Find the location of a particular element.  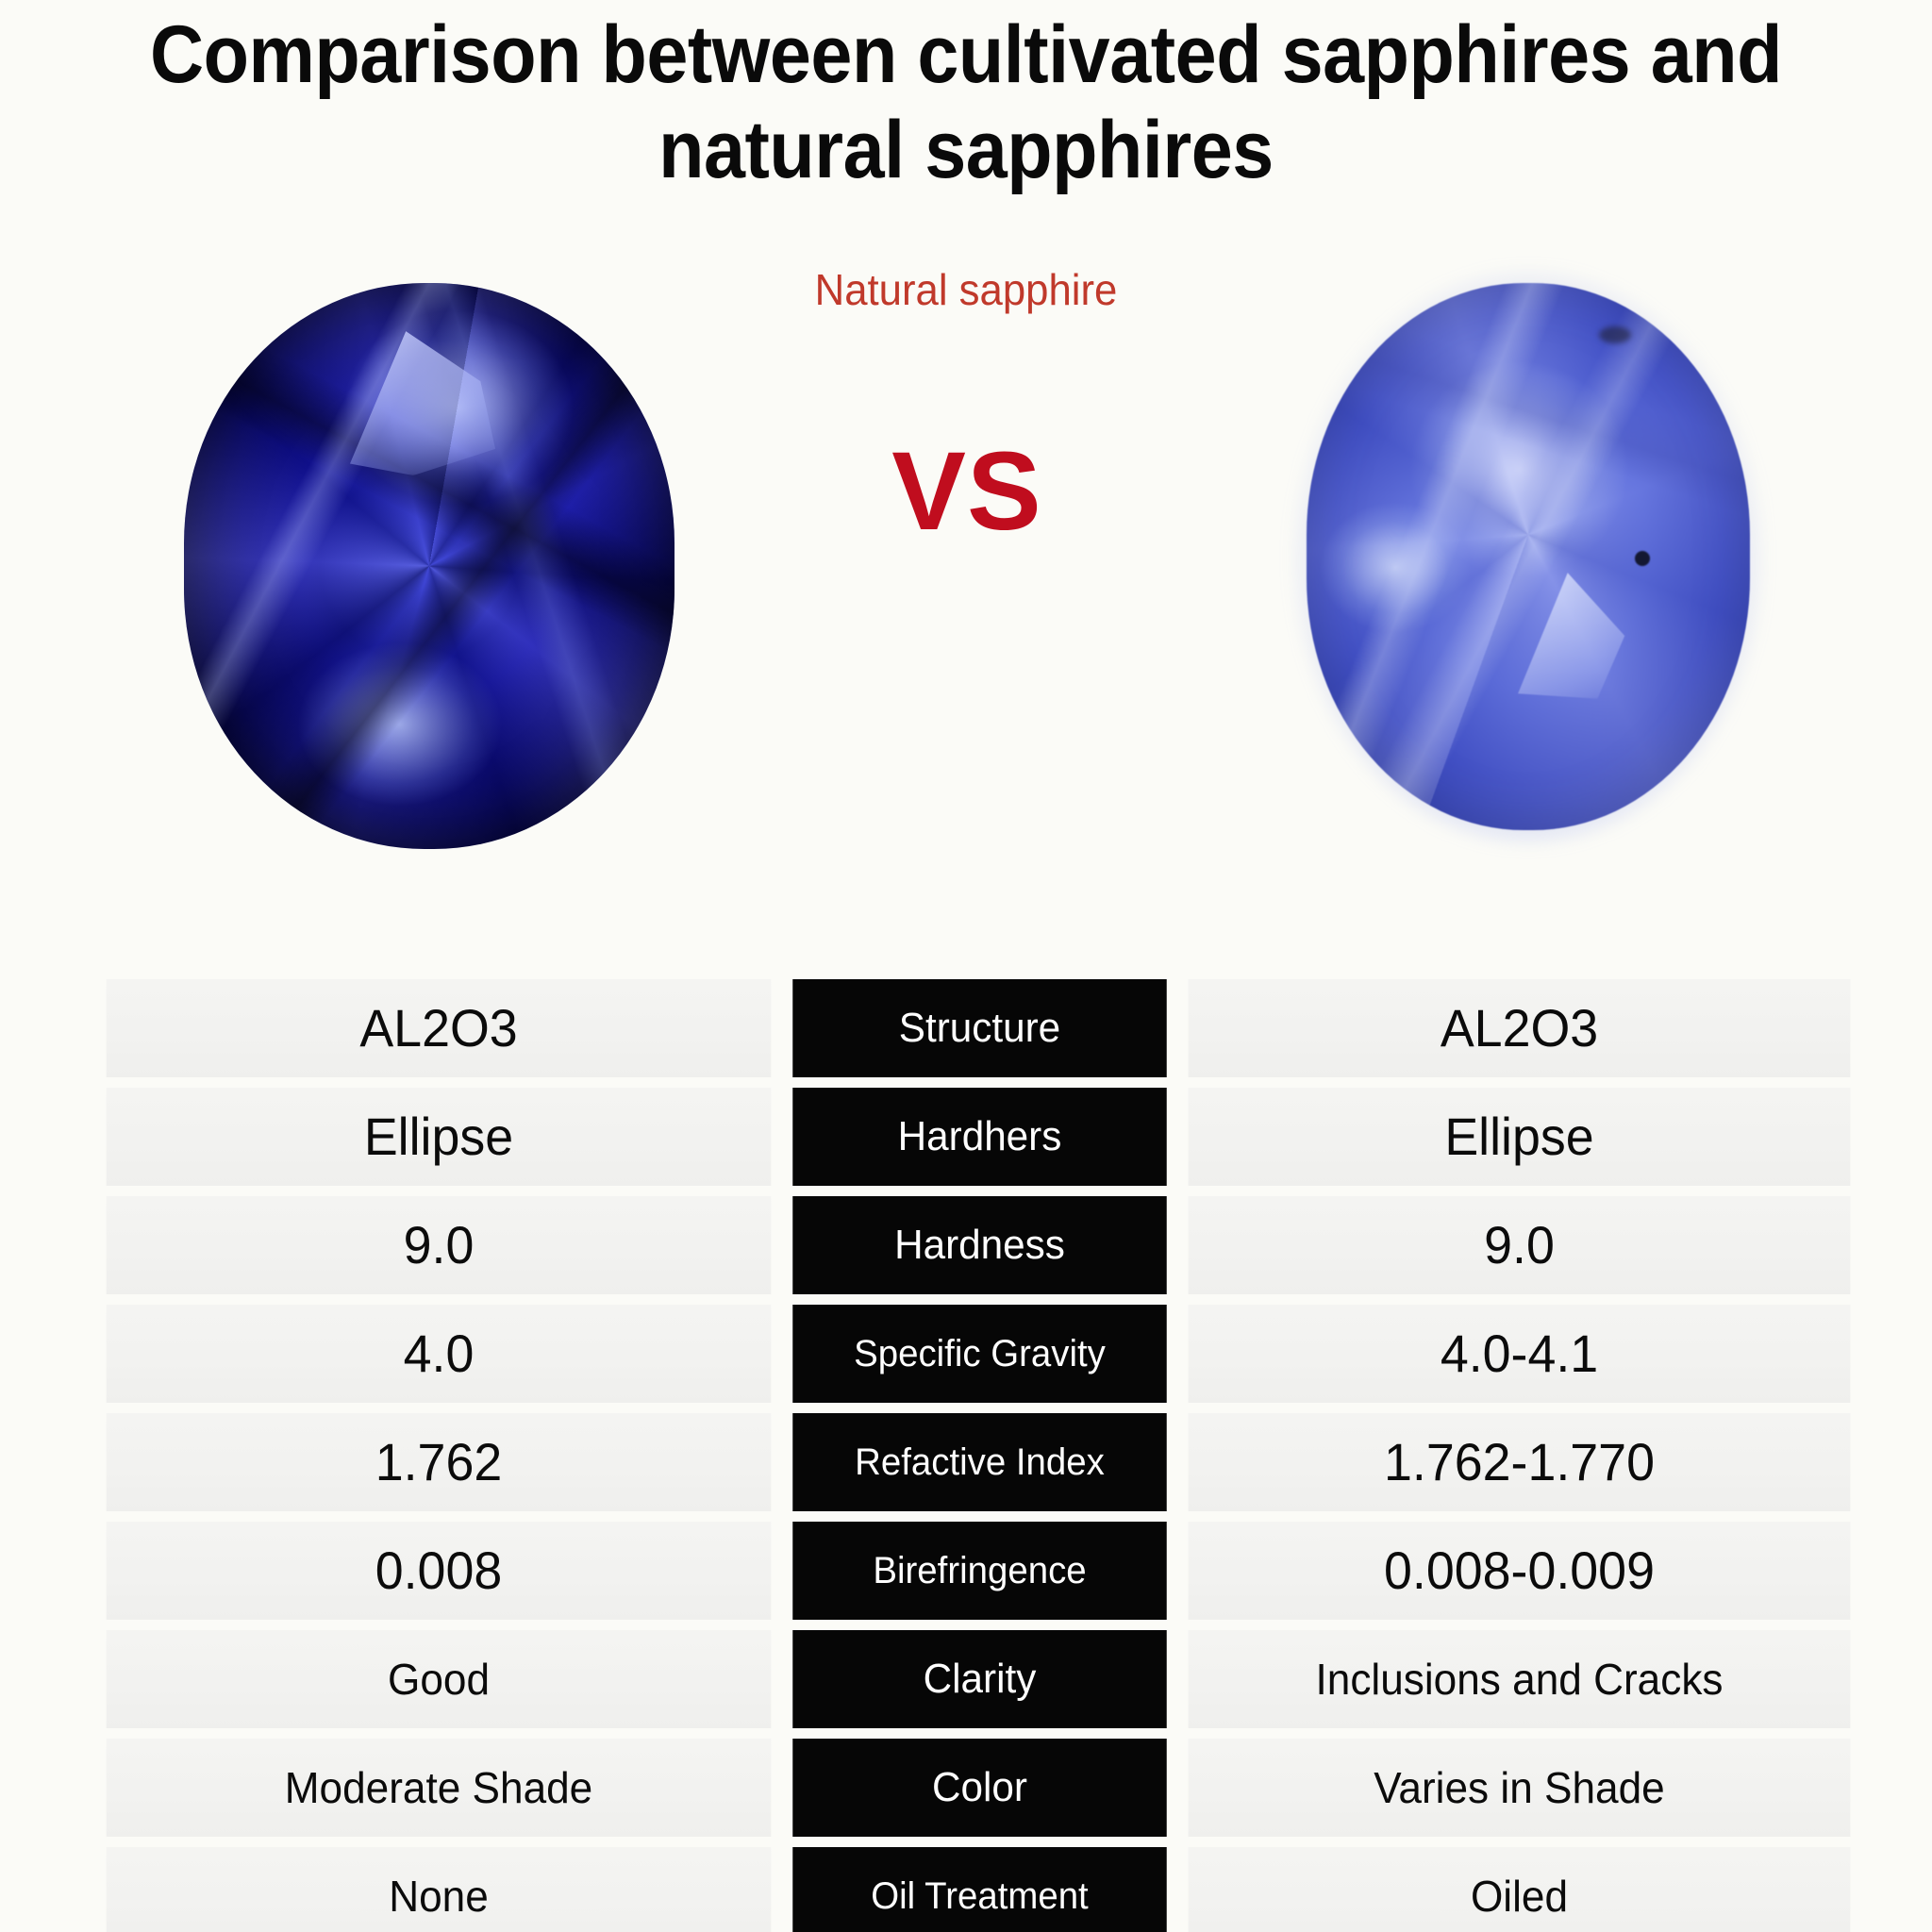

table-row: 1.762 Refactive Index 1.762-1.770 is located at coordinates (978, 1462).